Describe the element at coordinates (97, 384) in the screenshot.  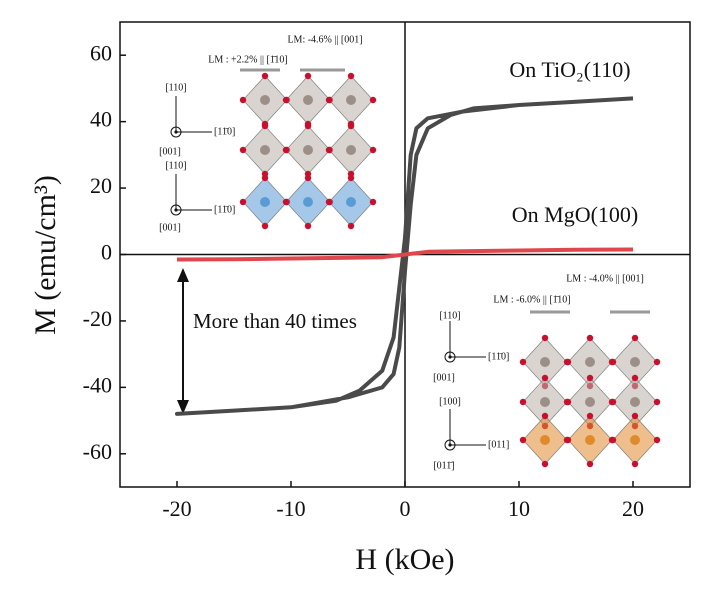
I see `y-tick-label: -40` at that location.